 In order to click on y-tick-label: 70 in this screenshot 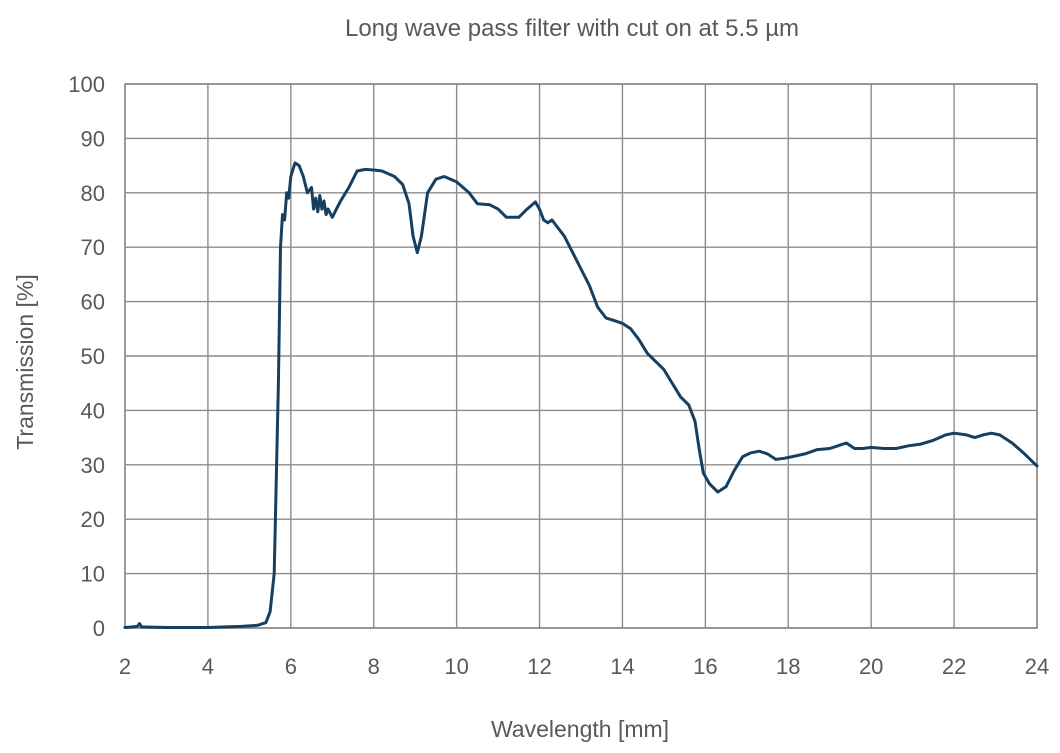, I will do `click(93, 247)`.